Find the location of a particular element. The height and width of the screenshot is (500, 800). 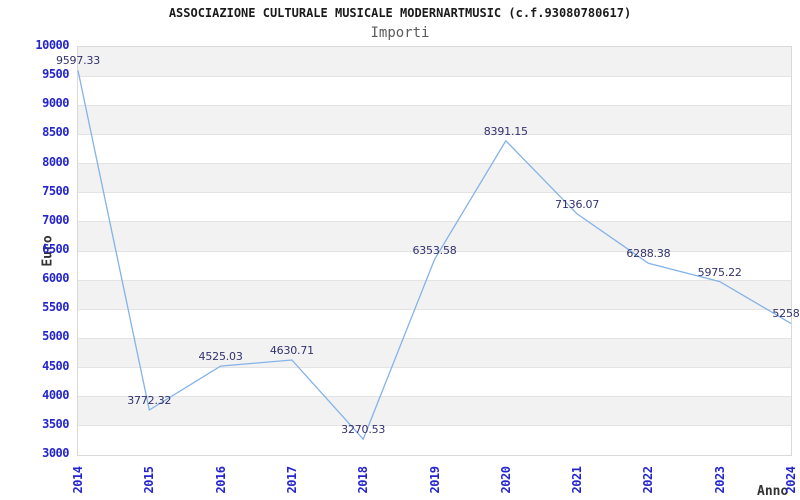

y-tick-label: 7500 is located at coordinates (55, 190).